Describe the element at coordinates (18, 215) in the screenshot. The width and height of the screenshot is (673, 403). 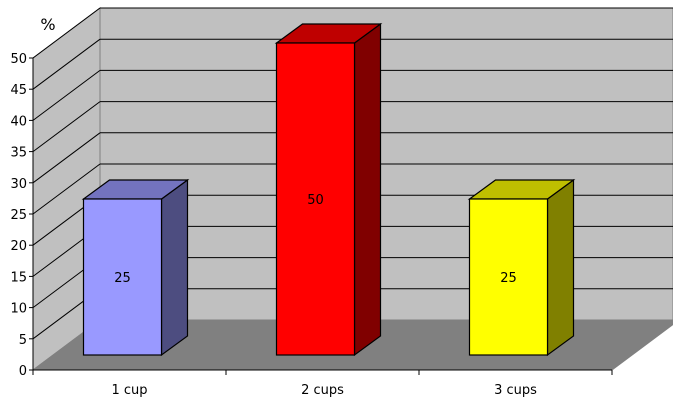
I see `y-tick-label: 25` at that location.